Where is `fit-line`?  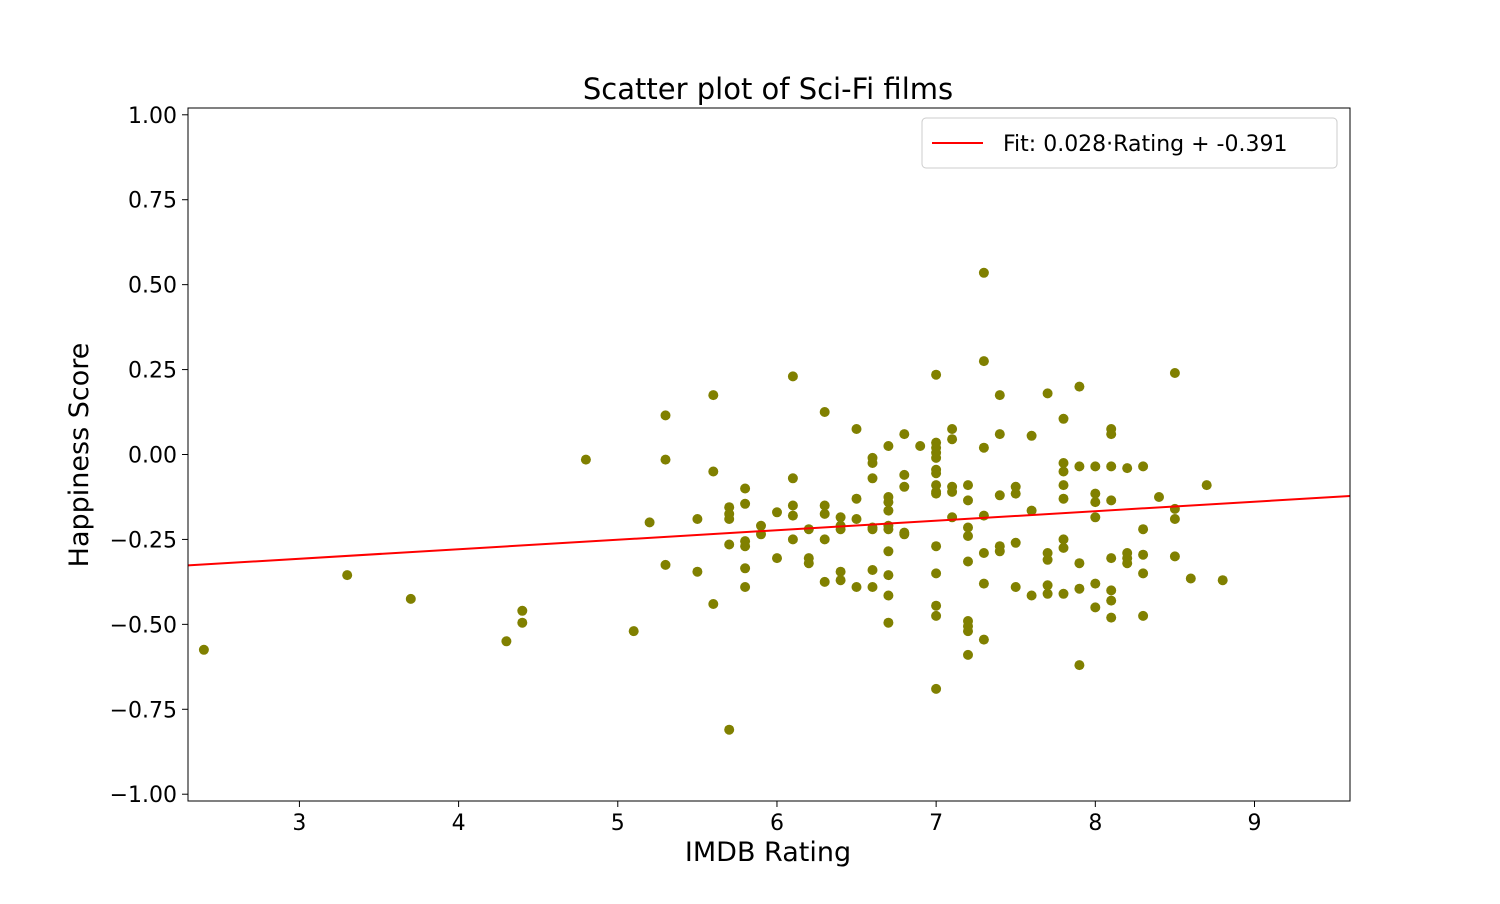
fit-line is located at coordinates (769, 531).